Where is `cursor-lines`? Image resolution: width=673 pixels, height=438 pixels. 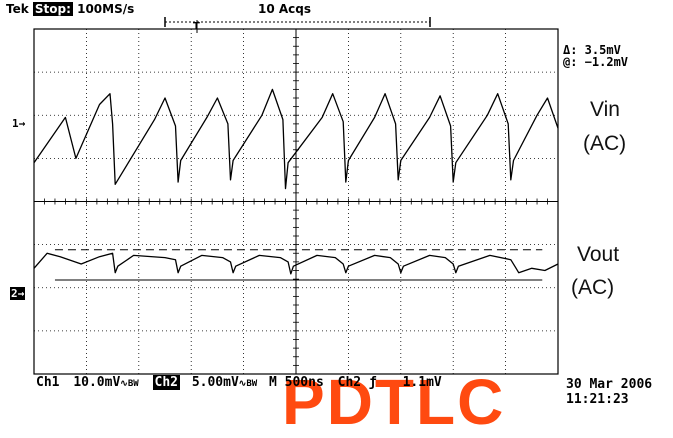 cursor-lines is located at coordinates (298, 265).